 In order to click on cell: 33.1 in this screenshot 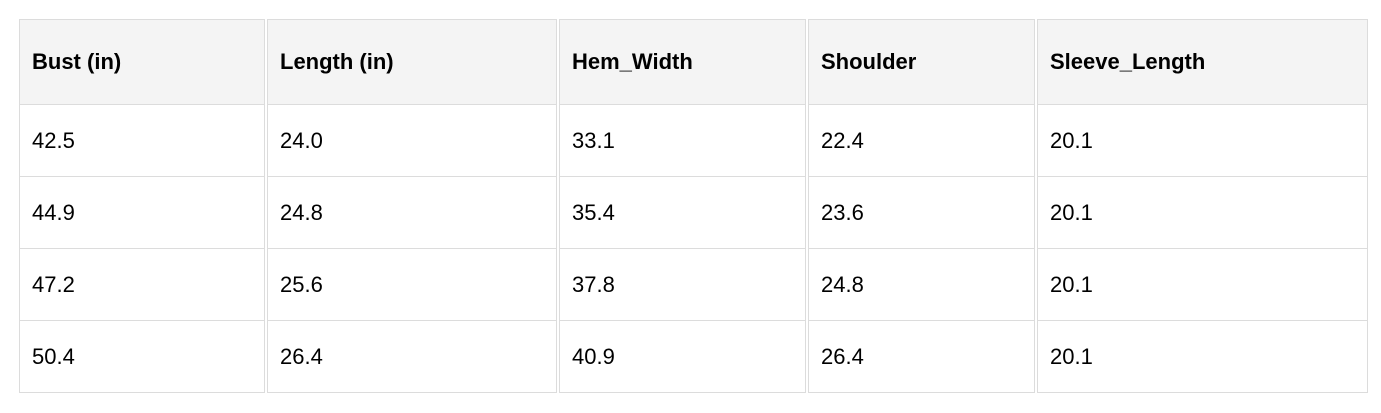, I will do `click(682, 141)`.